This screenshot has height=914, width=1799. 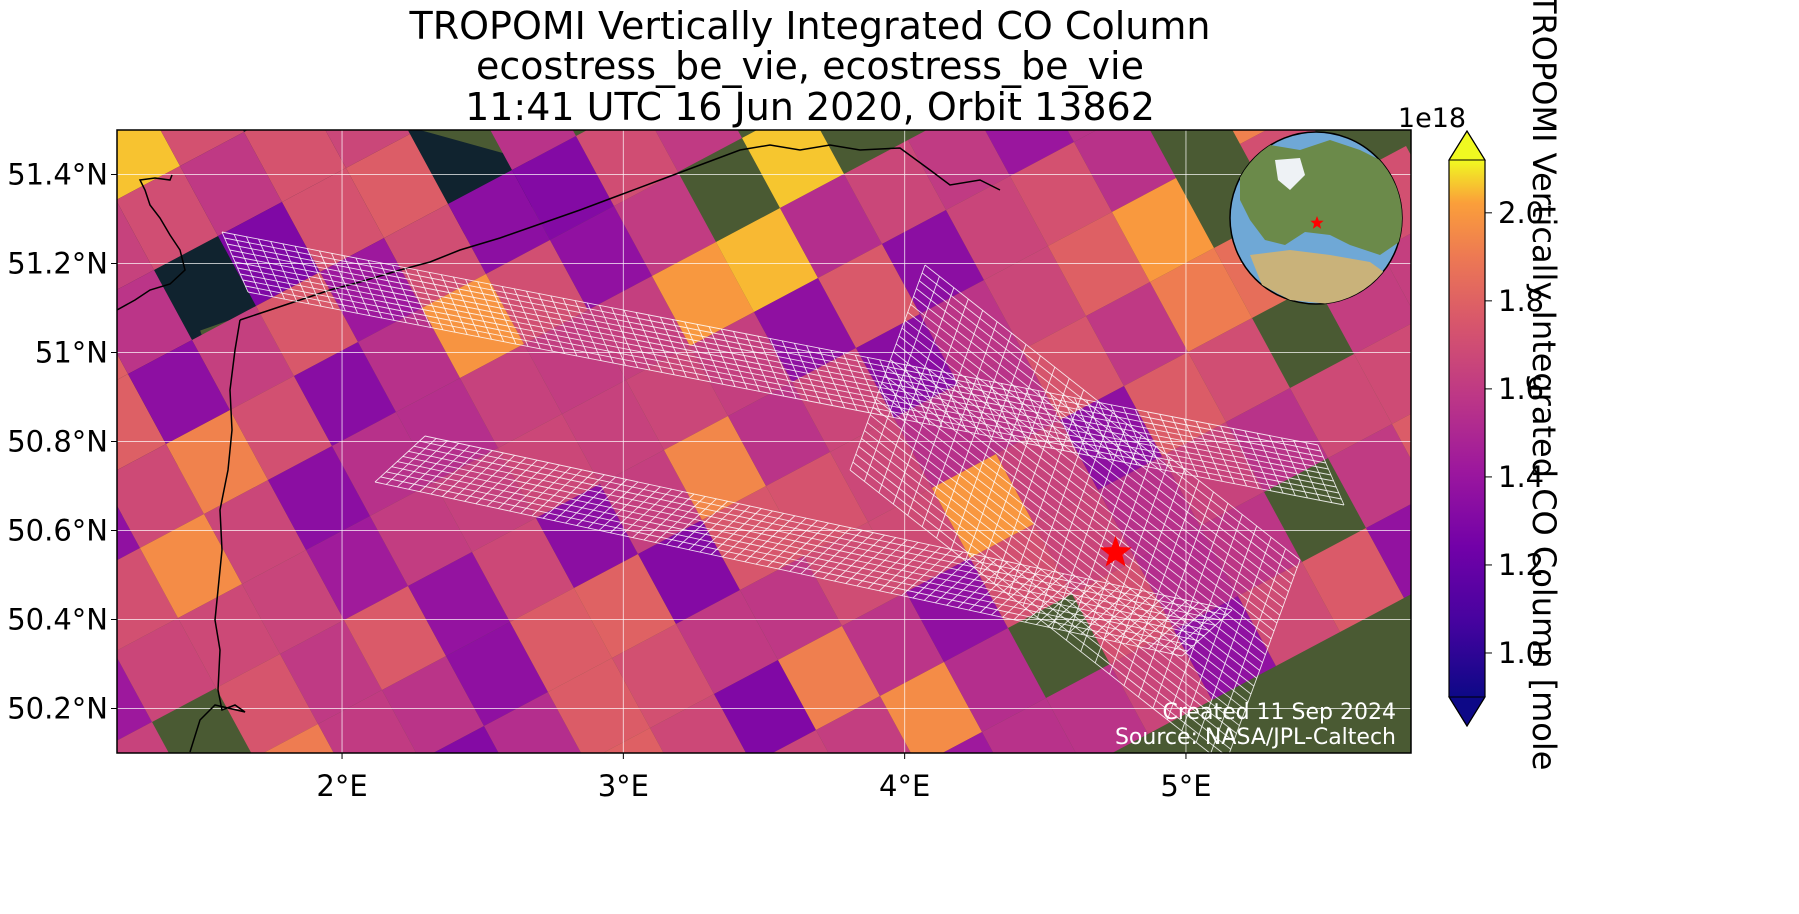 I want to click on lat-tick-label: 50.2°N, so click(x=57, y=709).